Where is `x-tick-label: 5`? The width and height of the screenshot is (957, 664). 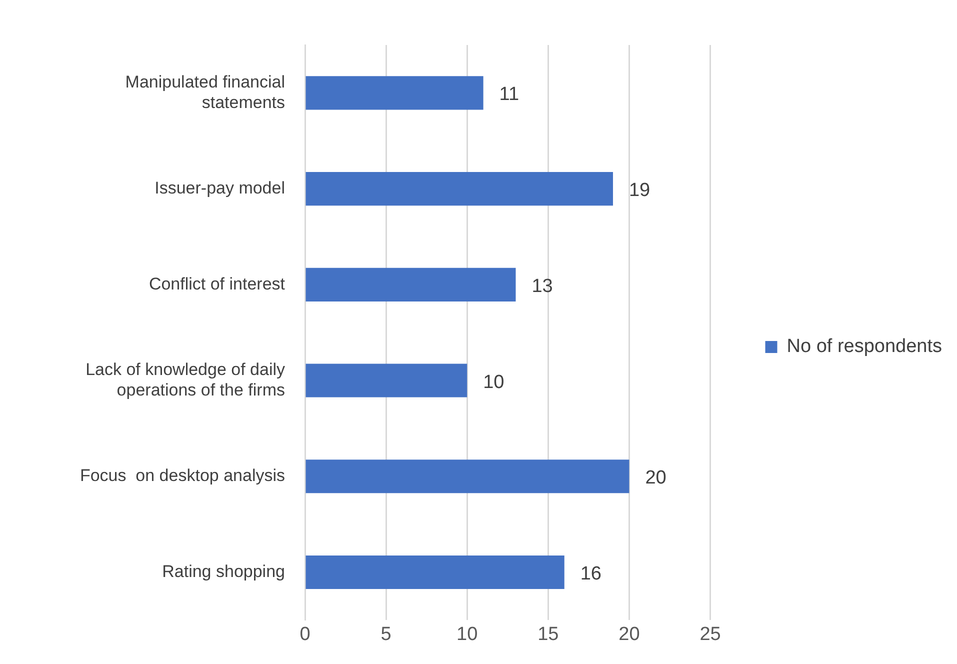
x-tick-label: 5 is located at coordinates (386, 634).